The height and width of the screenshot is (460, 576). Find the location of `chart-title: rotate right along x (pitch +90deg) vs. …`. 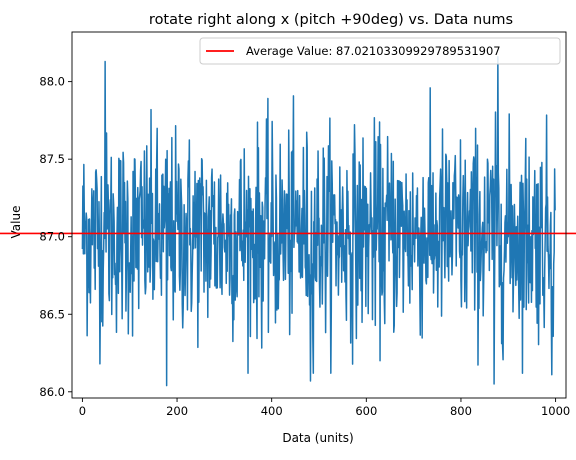

chart-title: rotate right along x (pitch +90deg) vs. … is located at coordinates (331, 20).